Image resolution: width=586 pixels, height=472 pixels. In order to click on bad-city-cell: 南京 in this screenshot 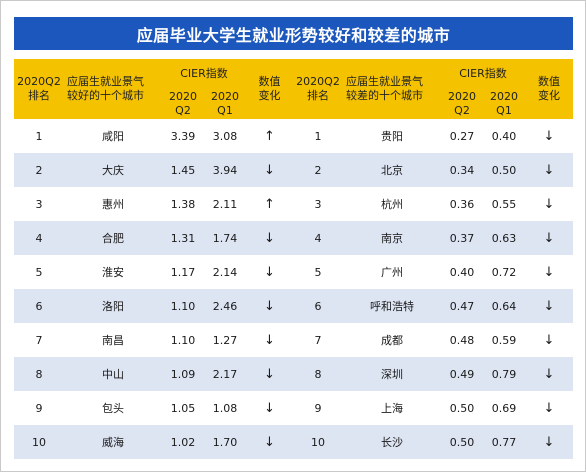, I will do `click(392, 238)`.